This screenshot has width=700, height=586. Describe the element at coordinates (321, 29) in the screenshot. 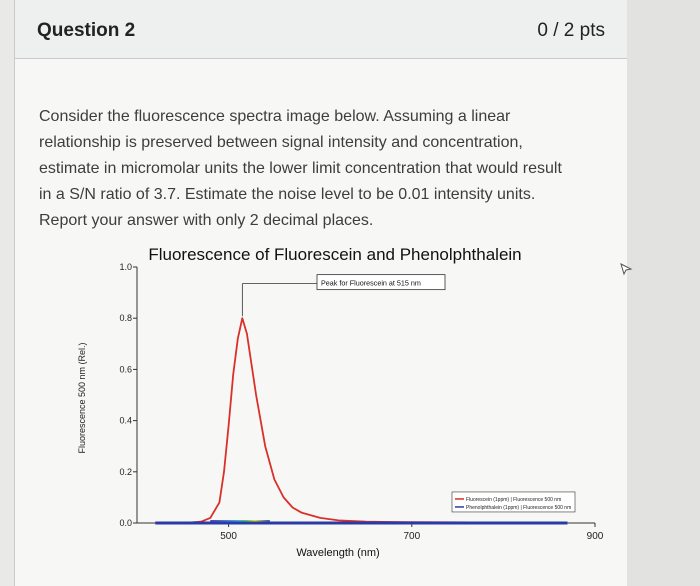

I see `question-header: Question 2 0 / 2 pts` at that location.